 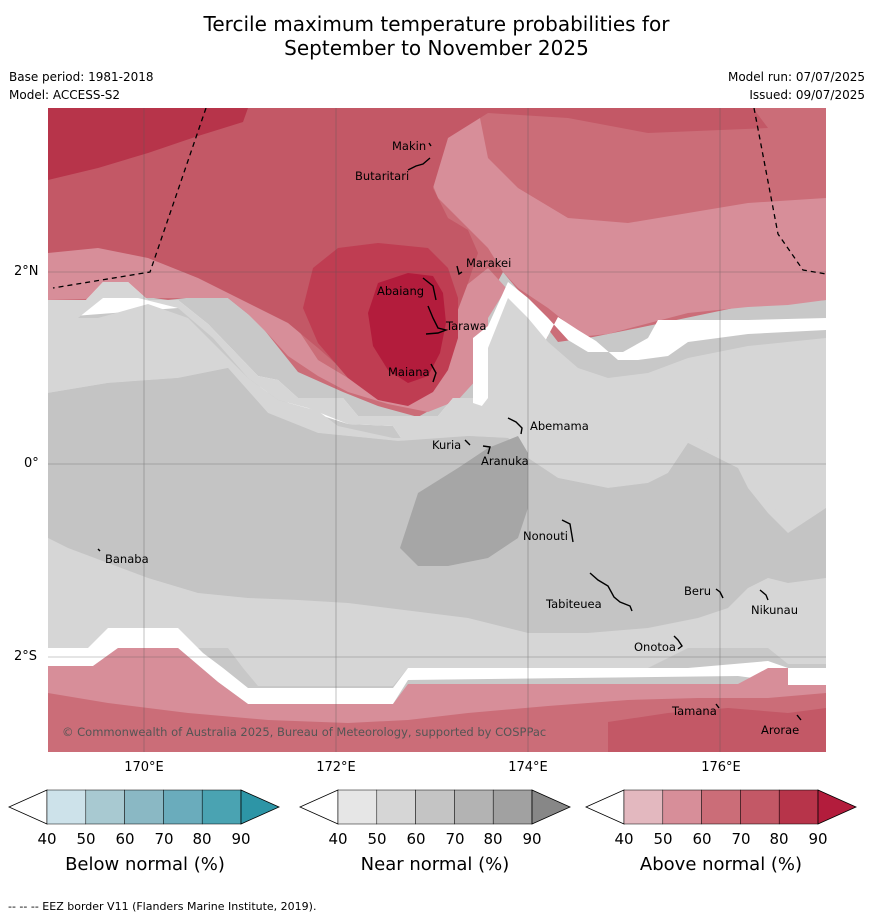 What do you see at coordinates (129, 198) in the screenshot?
I see `eez-border-west` at bounding box center [129, 198].